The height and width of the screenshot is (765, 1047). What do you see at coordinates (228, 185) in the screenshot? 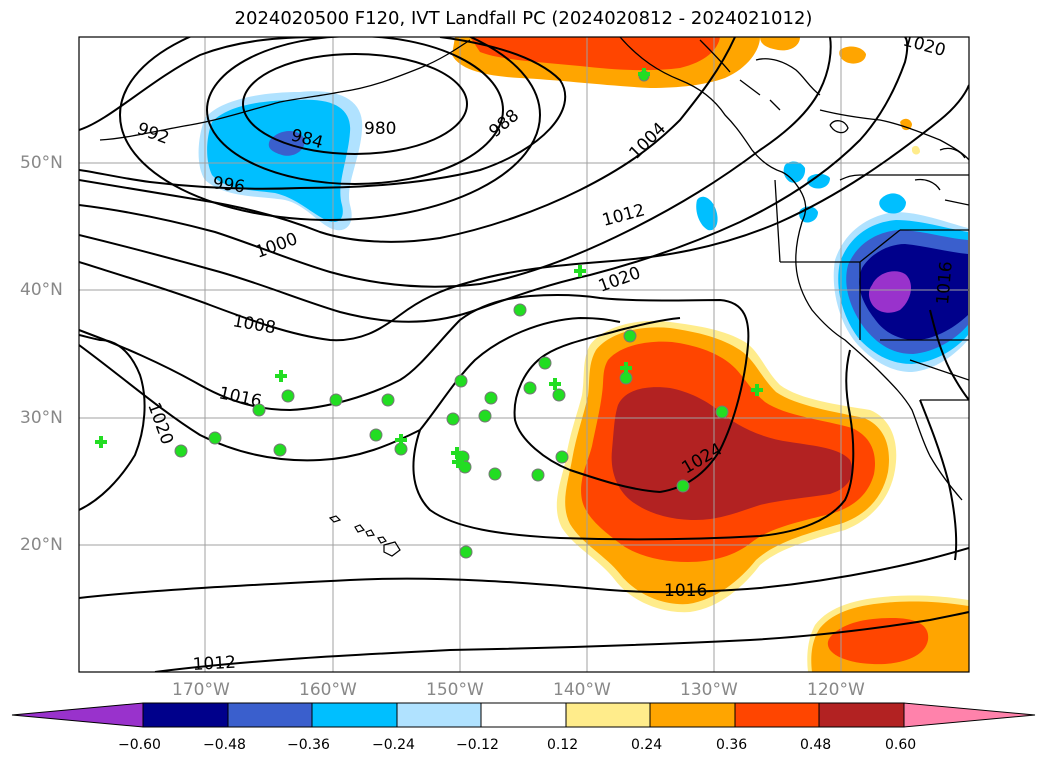
I see `contour-label: 996` at bounding box center [228, 185].